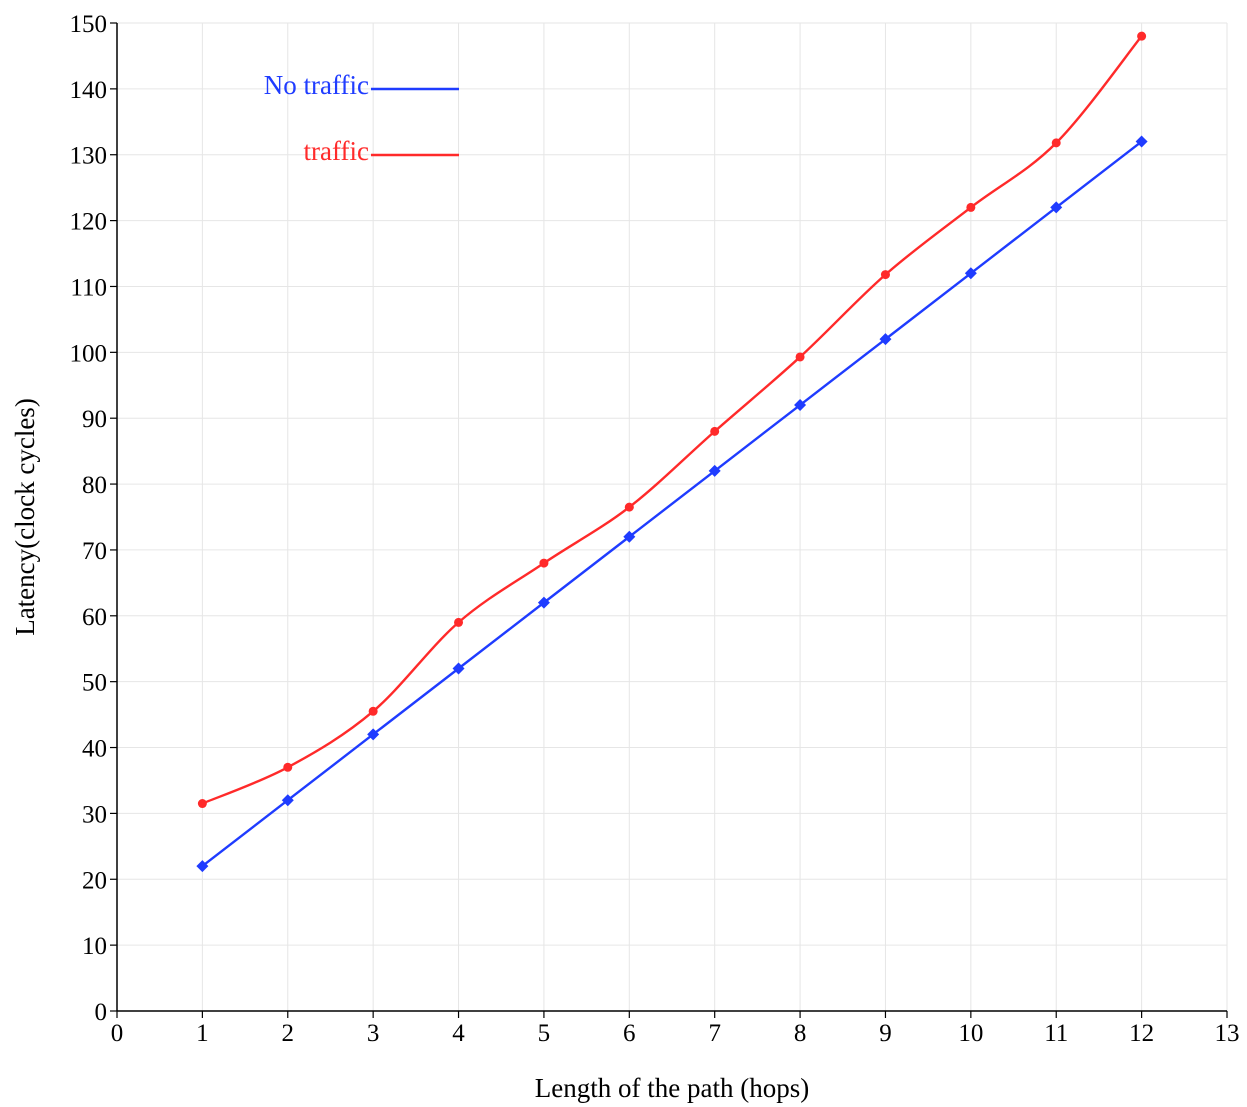 The height and width of the screenshot is (1107, 1247). What do you see at coordinates (1227, 1033) in the screenshot?
I see `x-tick-label: 13` at bounding box center [1227, 1033].